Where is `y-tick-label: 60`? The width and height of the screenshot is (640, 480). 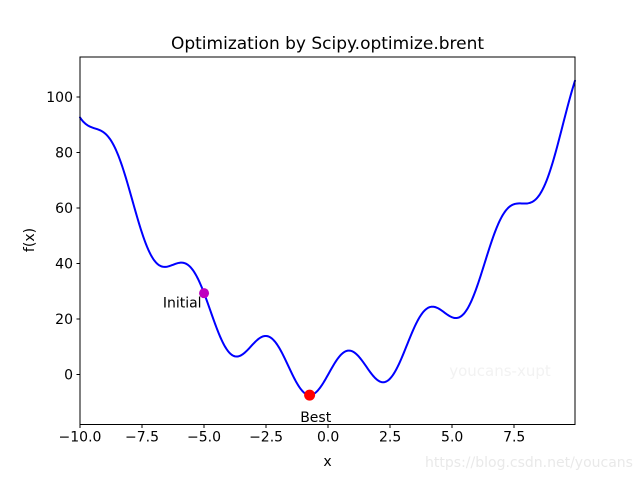
y-tick-label: 60 is located at coordinates (64, 209).